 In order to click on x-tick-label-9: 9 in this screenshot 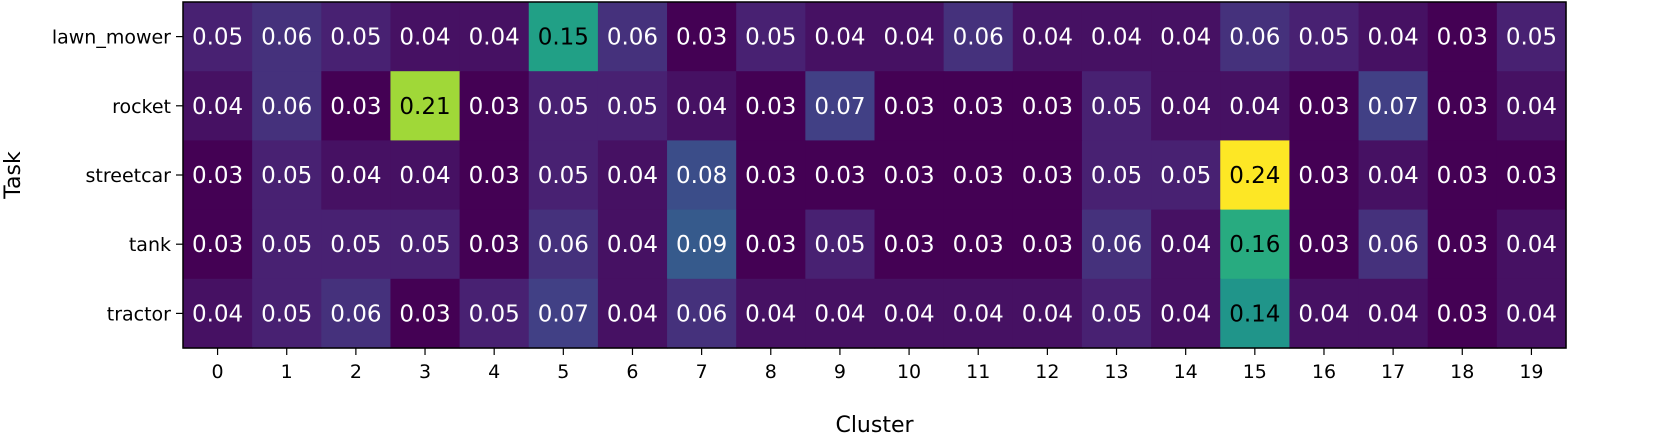, I will do `click(840, 372)`.